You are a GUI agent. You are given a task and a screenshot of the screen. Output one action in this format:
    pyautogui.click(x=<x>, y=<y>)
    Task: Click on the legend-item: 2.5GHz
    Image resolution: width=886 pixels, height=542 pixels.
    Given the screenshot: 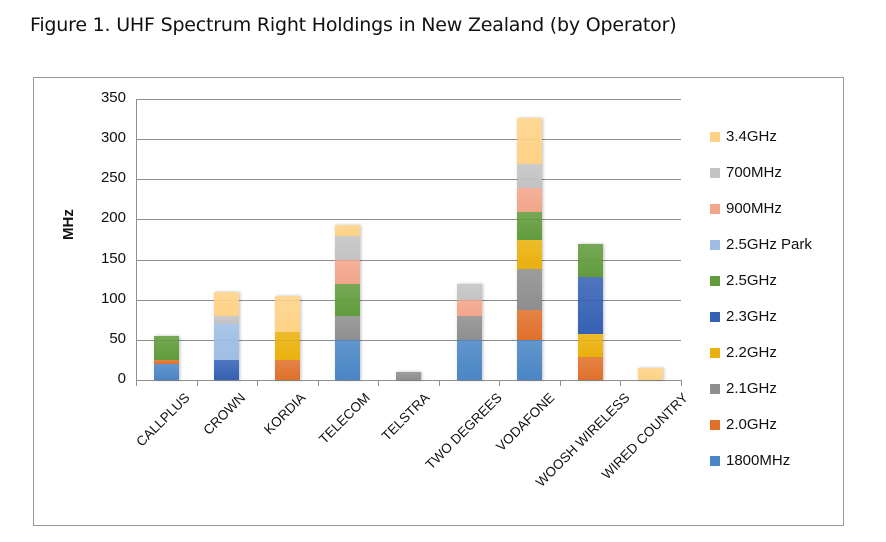 What is the action you would take?
    pyautogui.click(x=743, y=280)
    